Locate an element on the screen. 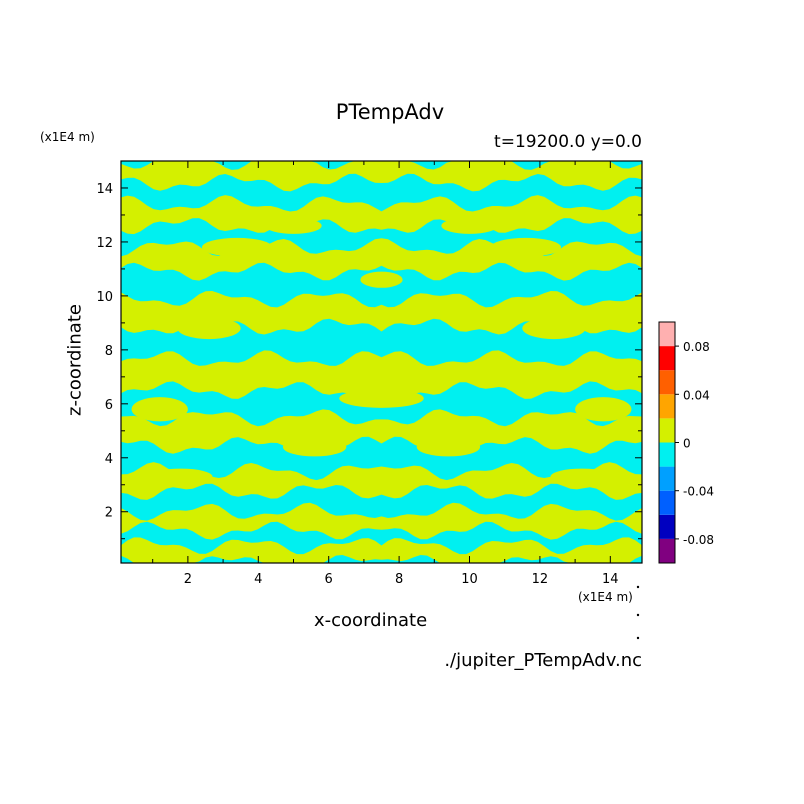  y-tick-label: 4 is located at coordinates (109, 459).